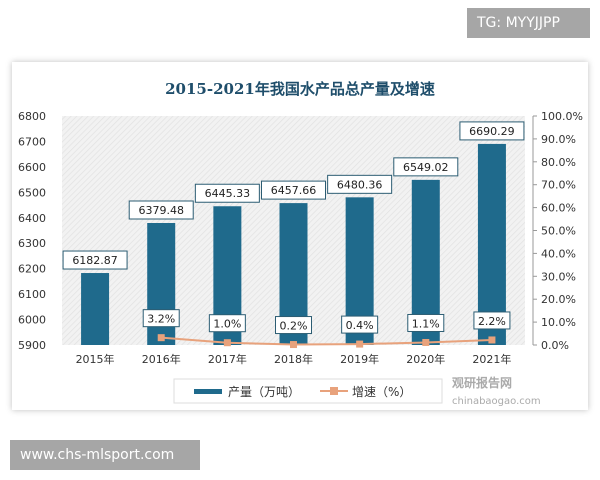  What do you see at coordinates (227, 359) in the screenshot?
I see `x-tick: 2017年` at bounding box center [227, 359].